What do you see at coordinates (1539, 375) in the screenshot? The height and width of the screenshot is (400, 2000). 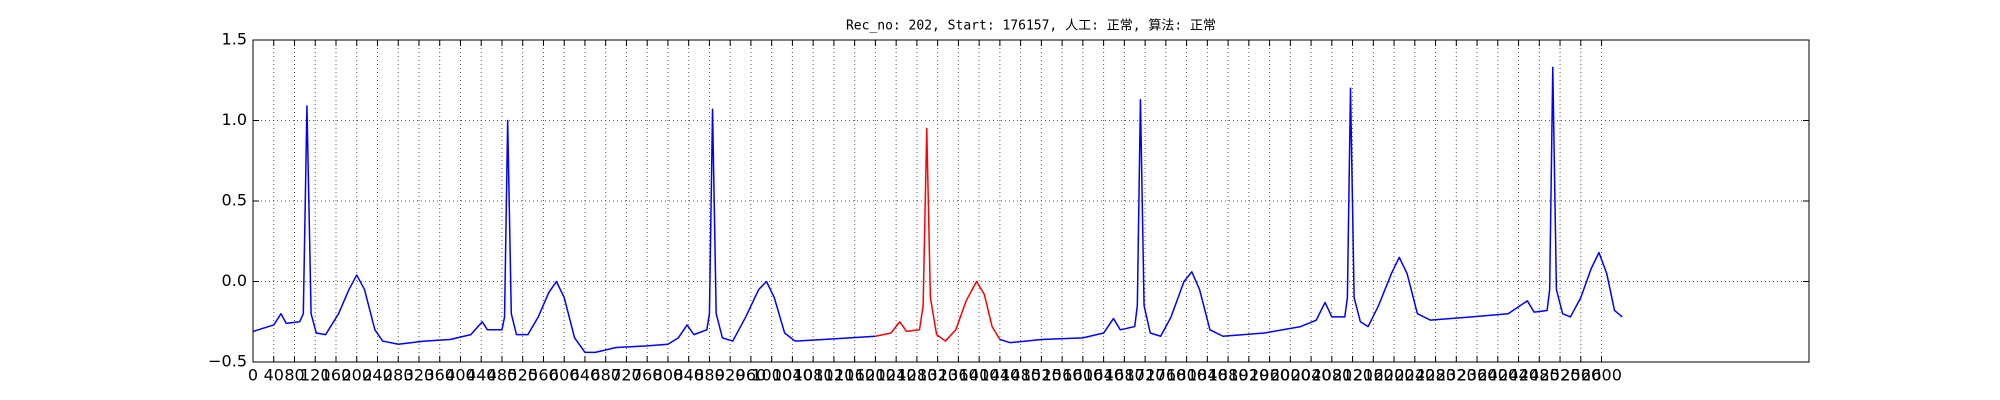 I see `x-tick-label: 2480` at bounding box center [1539, 375].